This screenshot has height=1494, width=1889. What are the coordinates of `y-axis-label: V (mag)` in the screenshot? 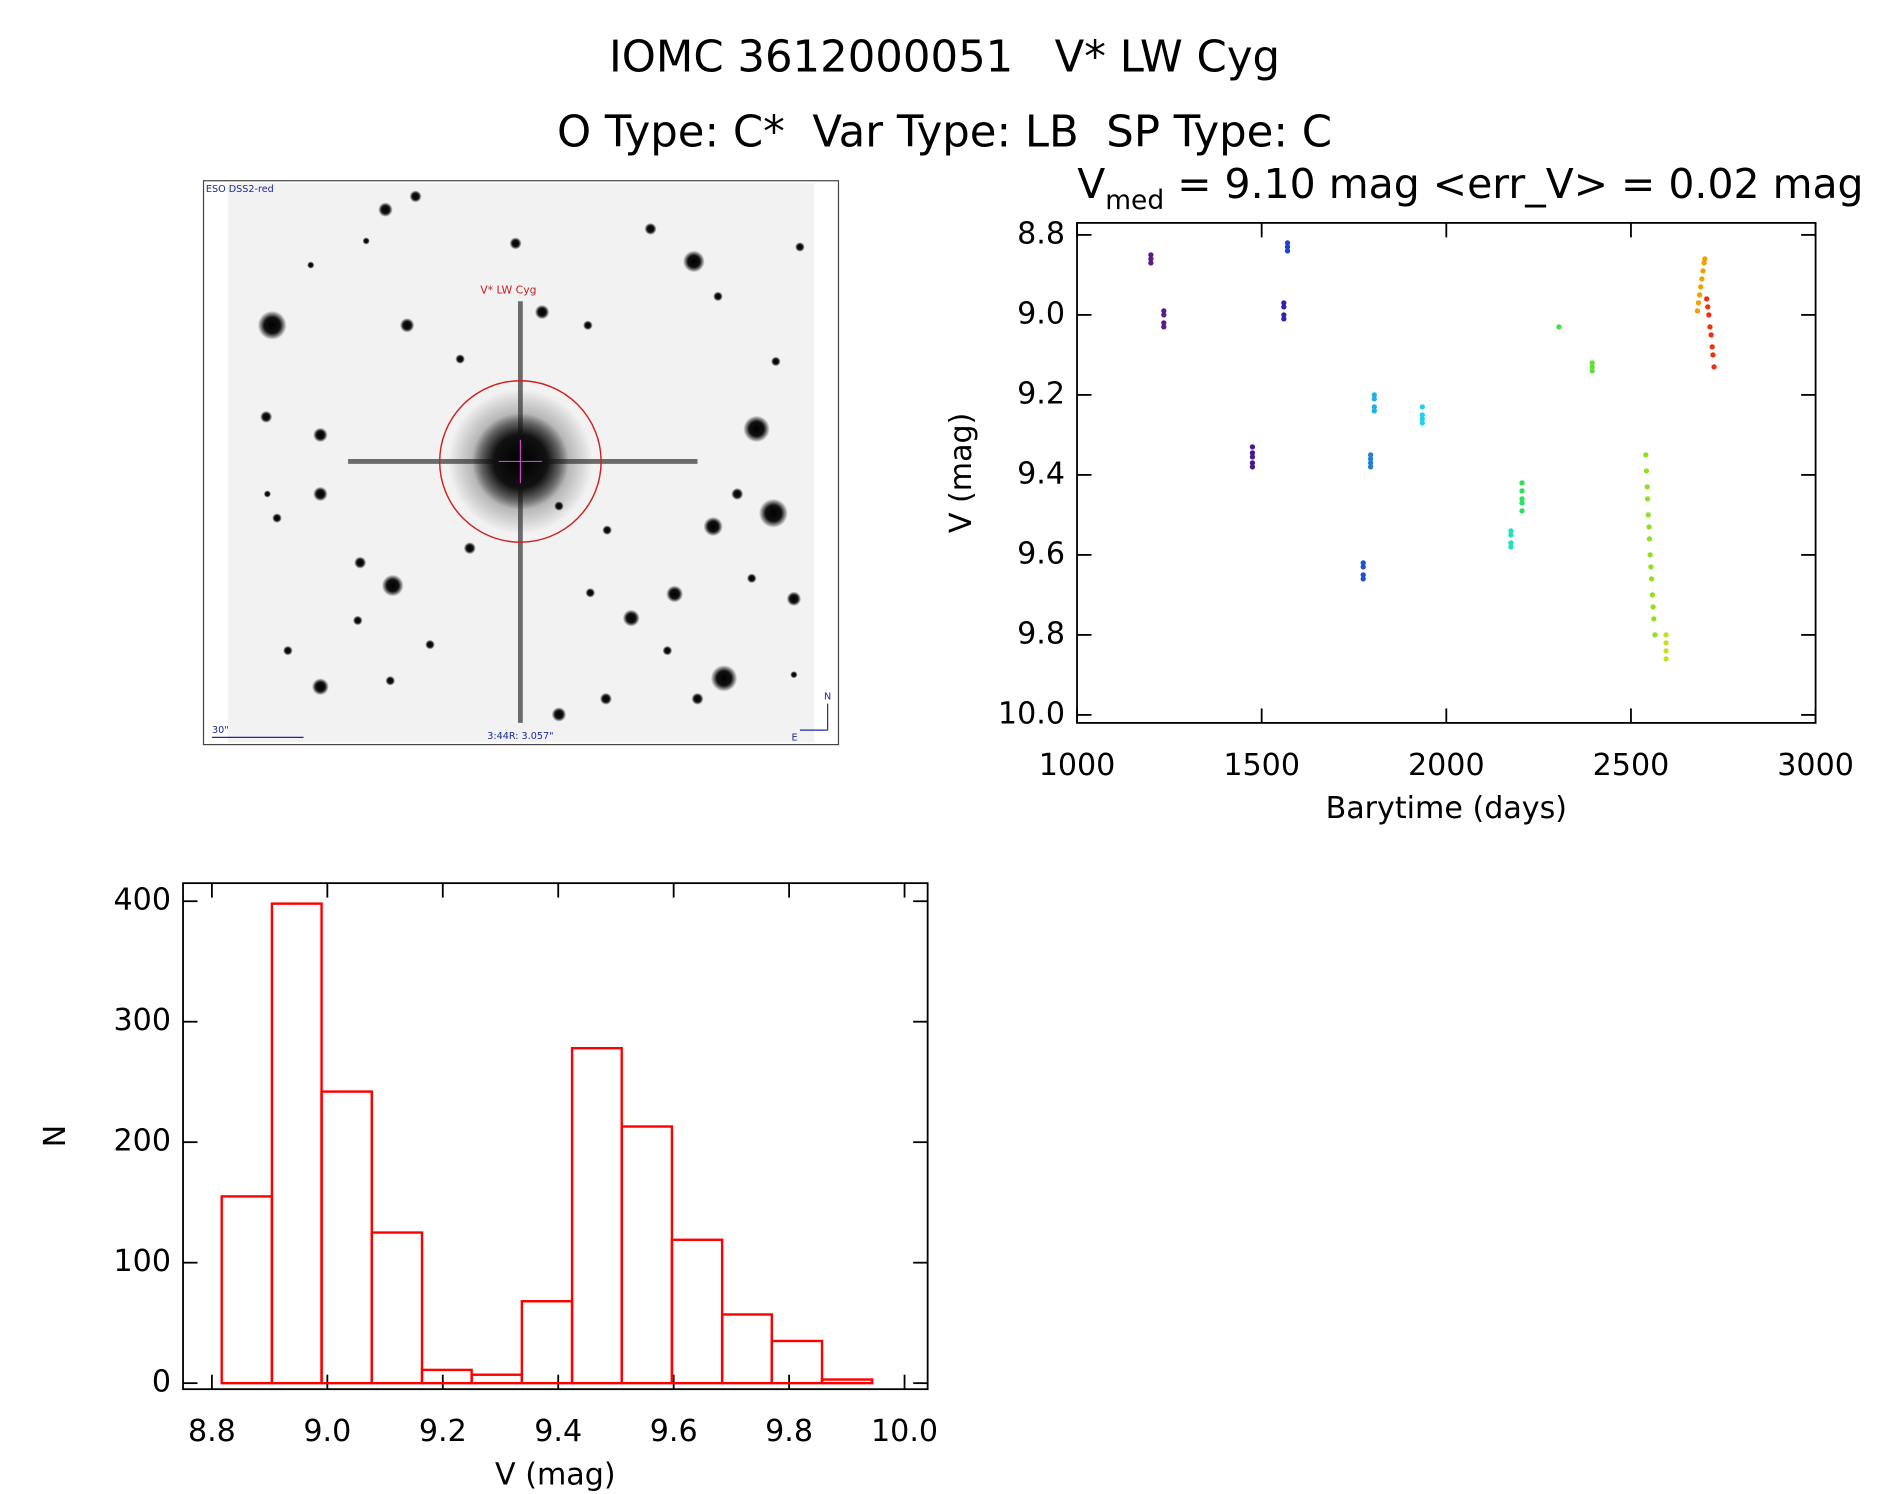 It's located at (961, 473).